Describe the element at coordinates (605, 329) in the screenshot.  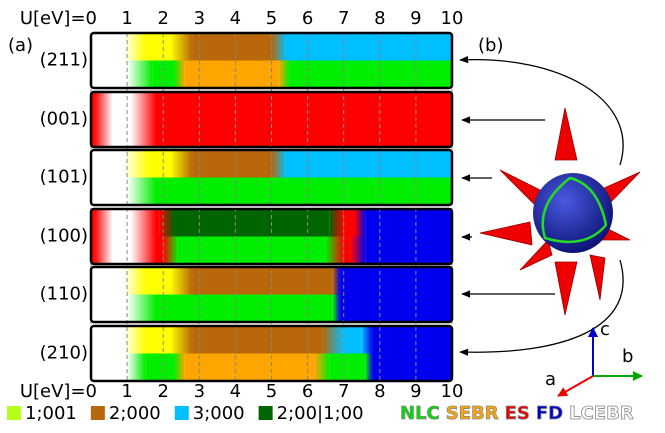
I see `axis-label: c` at that location.